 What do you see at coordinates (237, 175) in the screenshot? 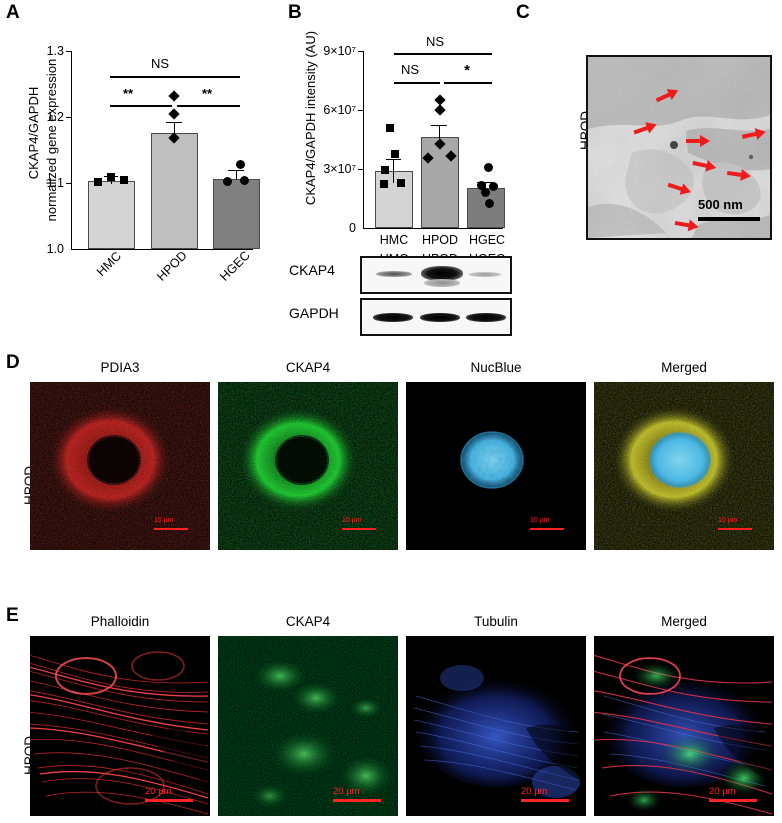
I see `panel-a-errorbar-hgec` at bounding box center [237, 175].